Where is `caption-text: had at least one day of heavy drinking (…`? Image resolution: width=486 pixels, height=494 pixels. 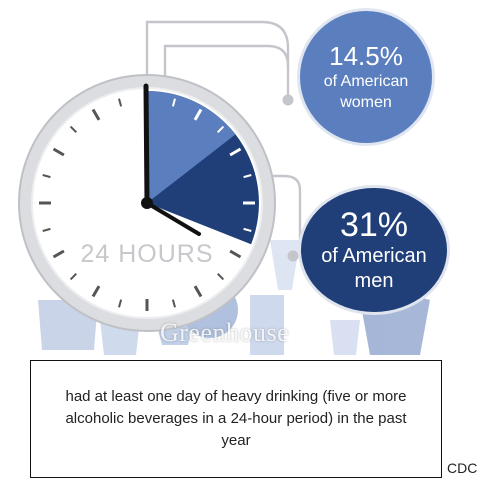 caption-text: had at least one day of heavy drinking (… is located at coordinates (236, 418).